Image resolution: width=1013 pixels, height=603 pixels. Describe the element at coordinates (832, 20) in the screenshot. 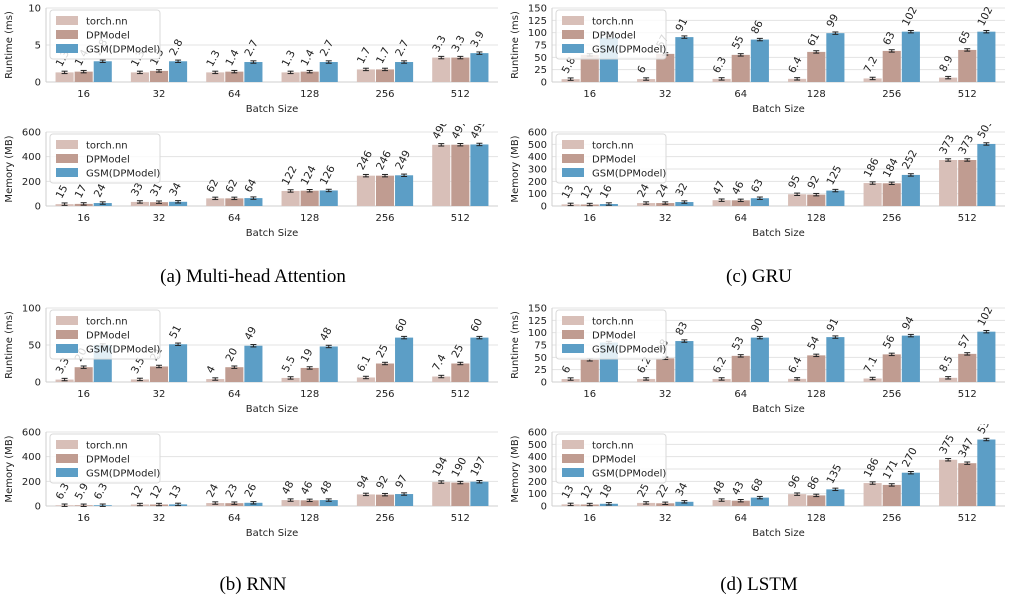

I see `data-label: 99` at that location.